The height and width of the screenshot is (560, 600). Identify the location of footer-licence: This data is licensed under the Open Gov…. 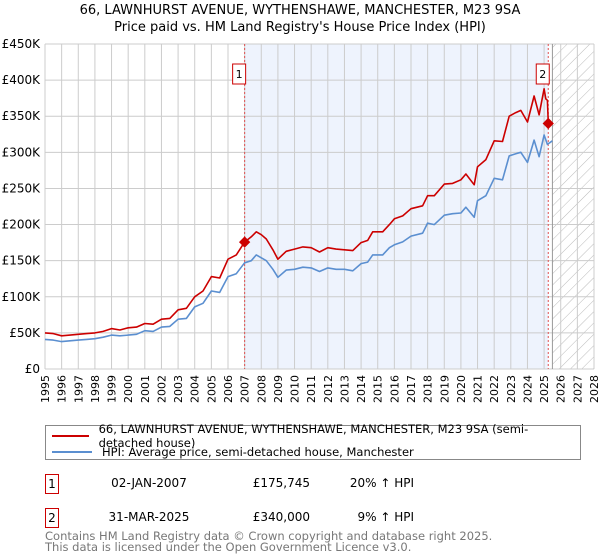
(228, 547).